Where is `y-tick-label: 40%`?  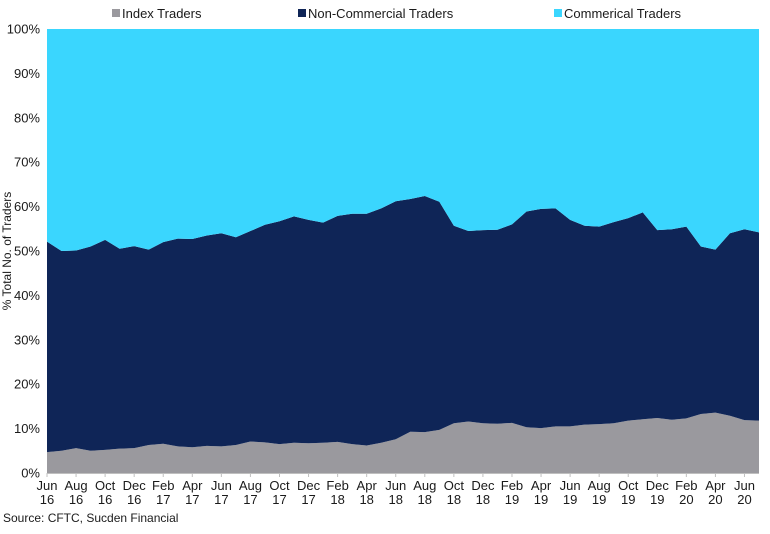 y-tick-label: 40% is located at coordinates (27, 295).